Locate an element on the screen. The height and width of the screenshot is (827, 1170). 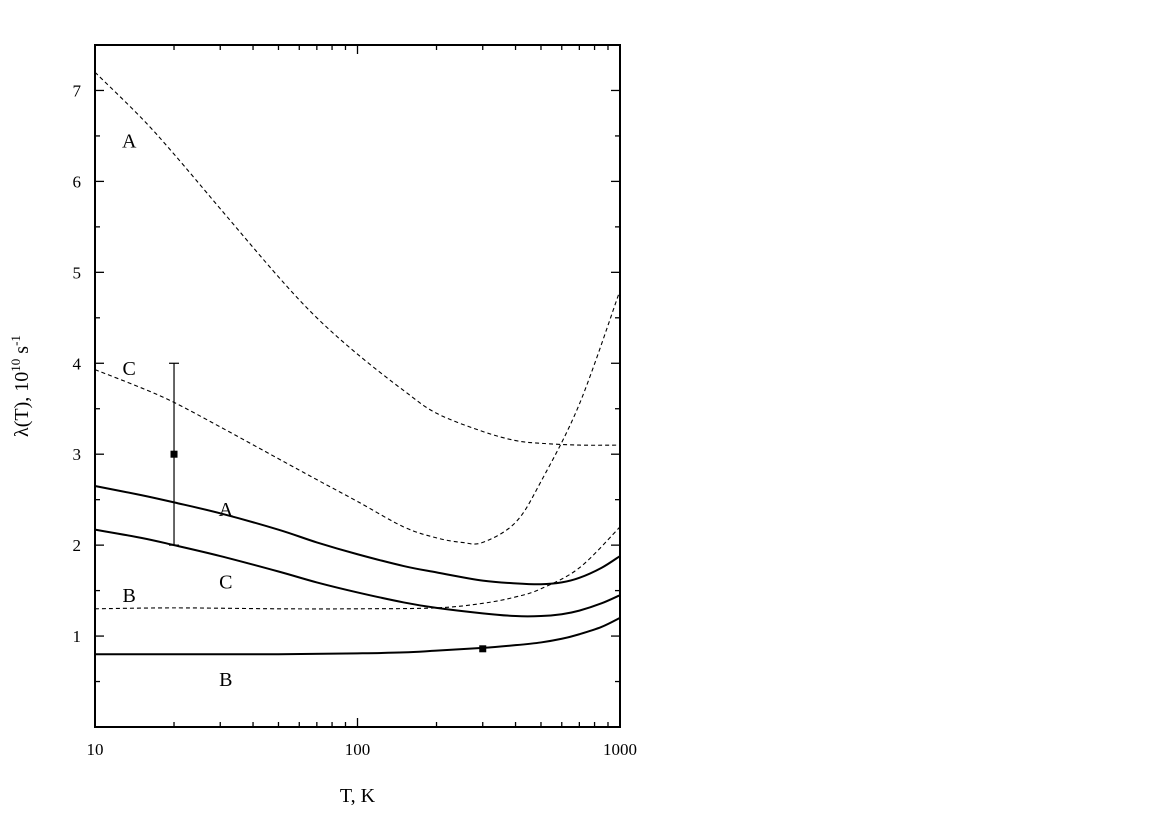
x-axis-label: T, K is located at coordinates (358, 796).